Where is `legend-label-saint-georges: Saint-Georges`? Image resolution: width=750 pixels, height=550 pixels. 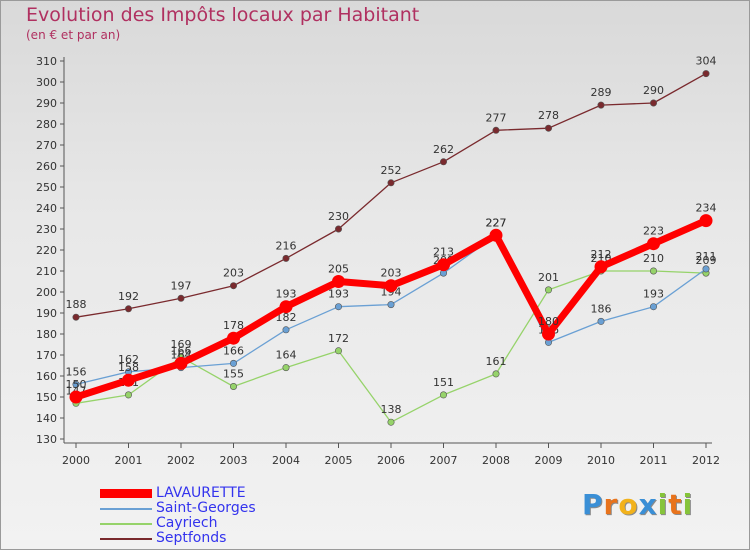
legend-label-saint-georges: Saint-Georges is located at coordinates (206, 508).